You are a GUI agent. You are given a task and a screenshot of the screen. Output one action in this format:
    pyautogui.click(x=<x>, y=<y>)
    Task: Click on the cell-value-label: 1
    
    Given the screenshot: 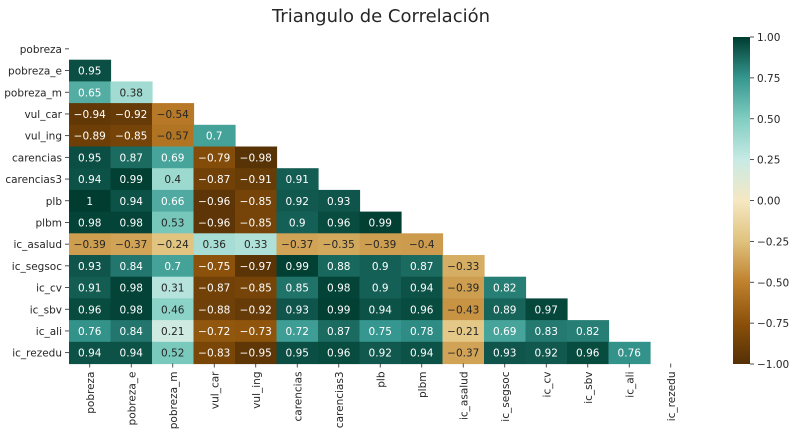 What is the action you would take?
    pyautogui.click(x=89, y=202)
    